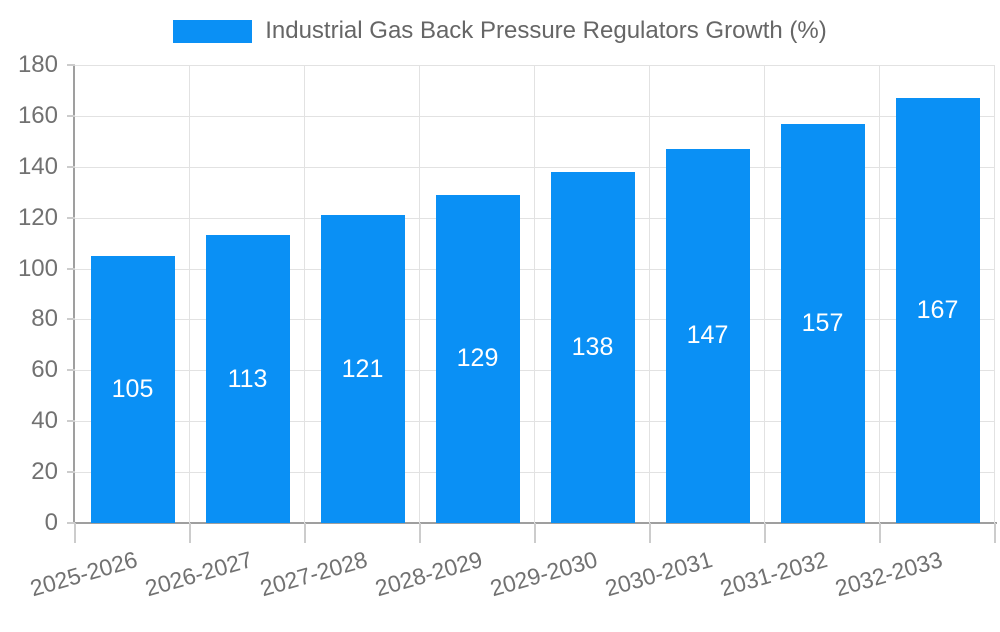 This screenshot has width=1000, height=632. I want to click on y-tick-label: 60, so click(44, 370).